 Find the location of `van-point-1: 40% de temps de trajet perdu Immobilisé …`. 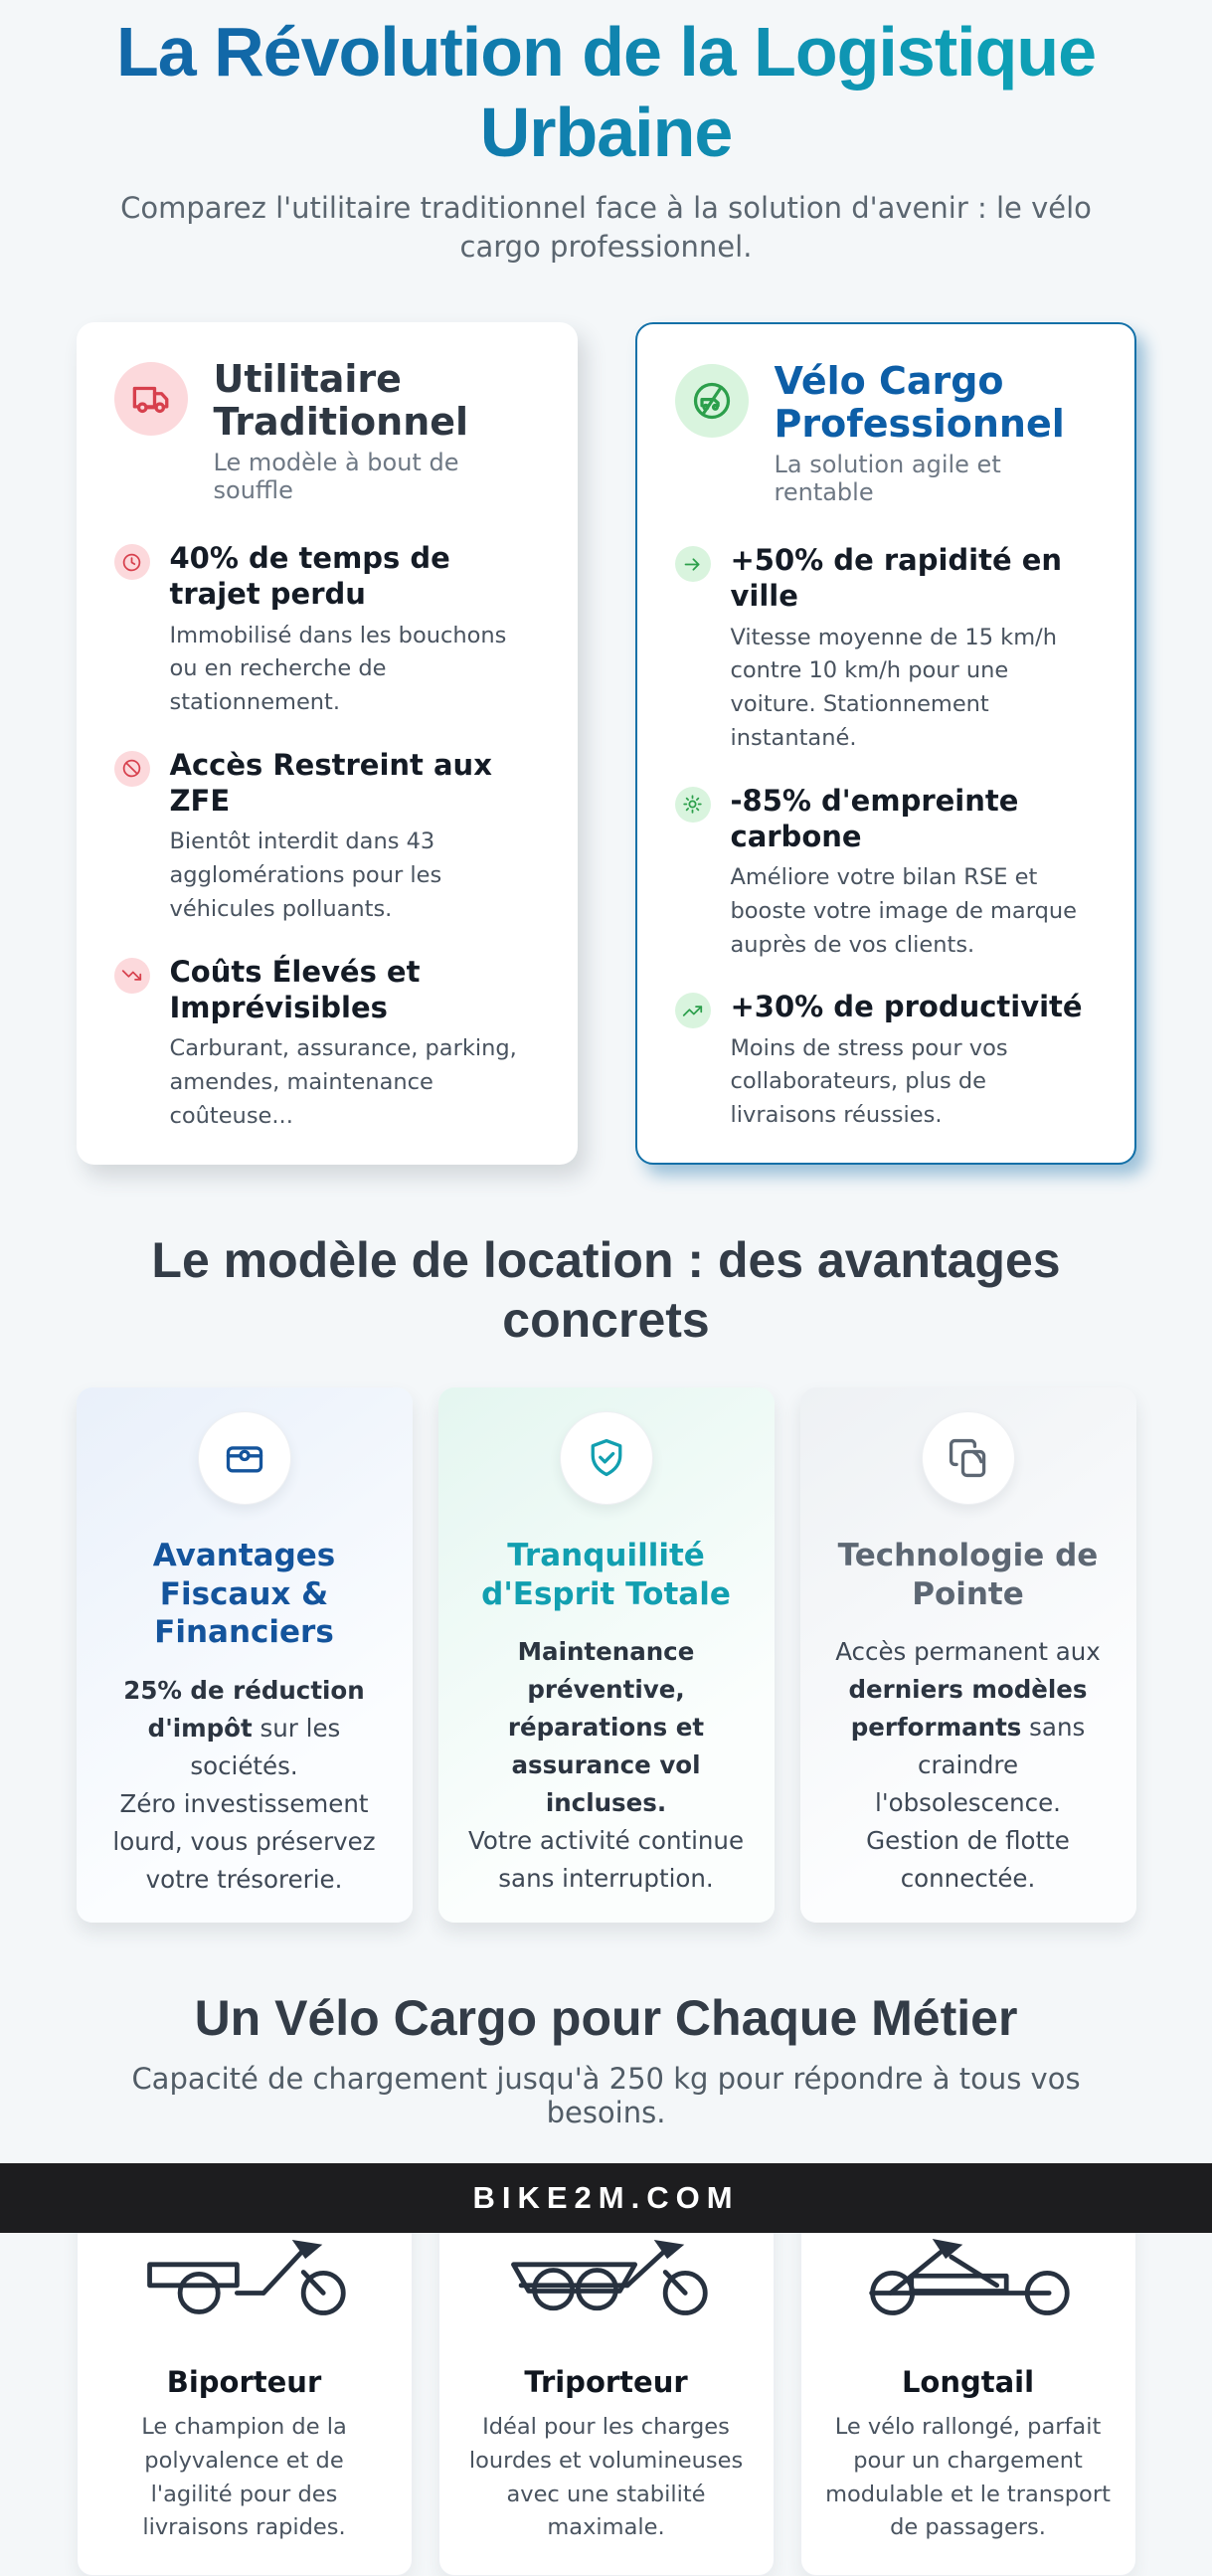

van-point-1: 40% de temps de trajet perdu Immobilisé … is located at coordinates (326, 630).